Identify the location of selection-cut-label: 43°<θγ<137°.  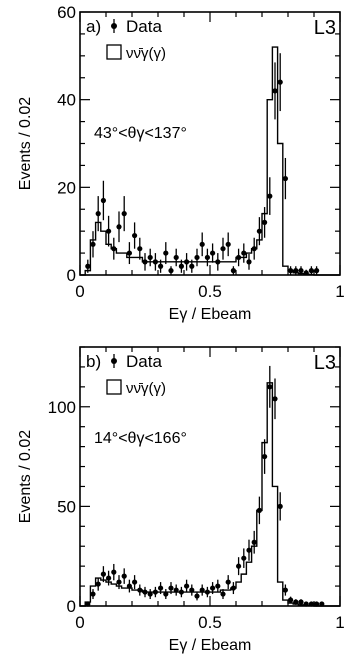
(140, 133).